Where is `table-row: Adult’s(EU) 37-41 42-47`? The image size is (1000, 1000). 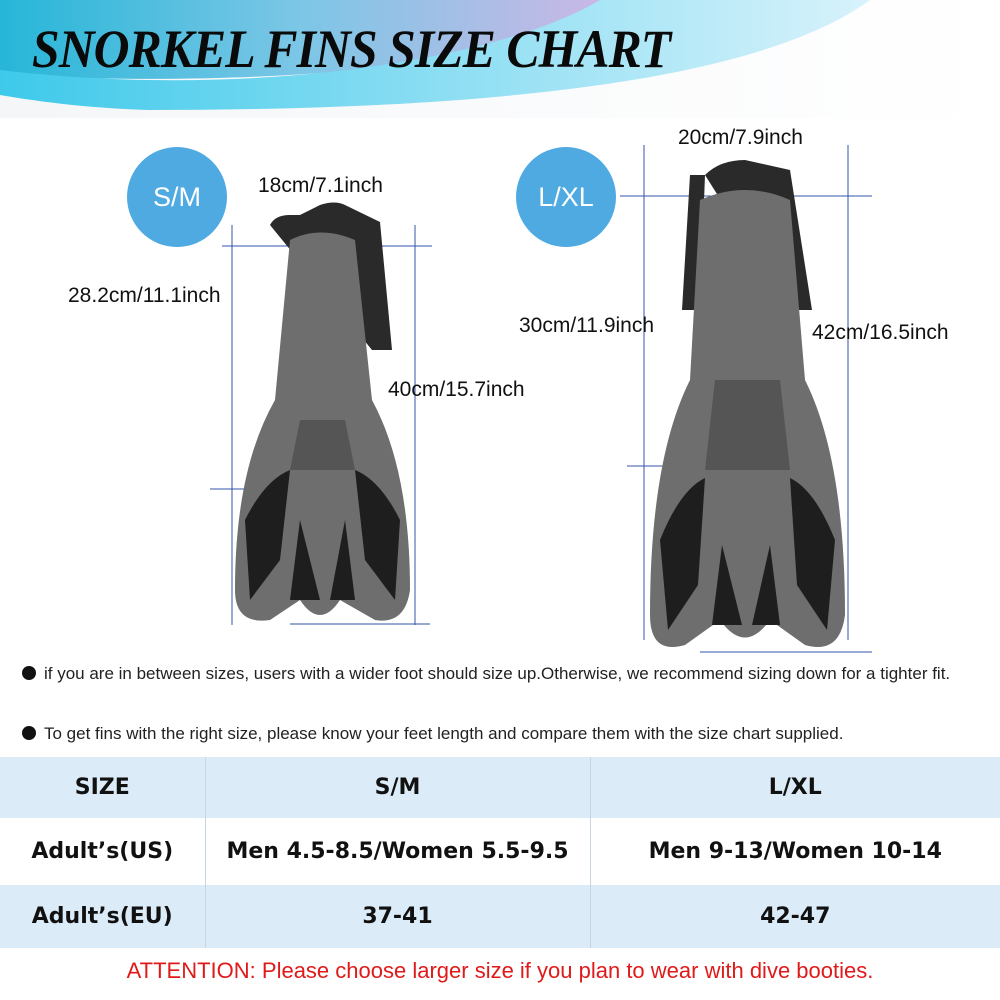 table-row: Adult’s(EU) 37-41 42-47 is located at coordinates (500, 916).